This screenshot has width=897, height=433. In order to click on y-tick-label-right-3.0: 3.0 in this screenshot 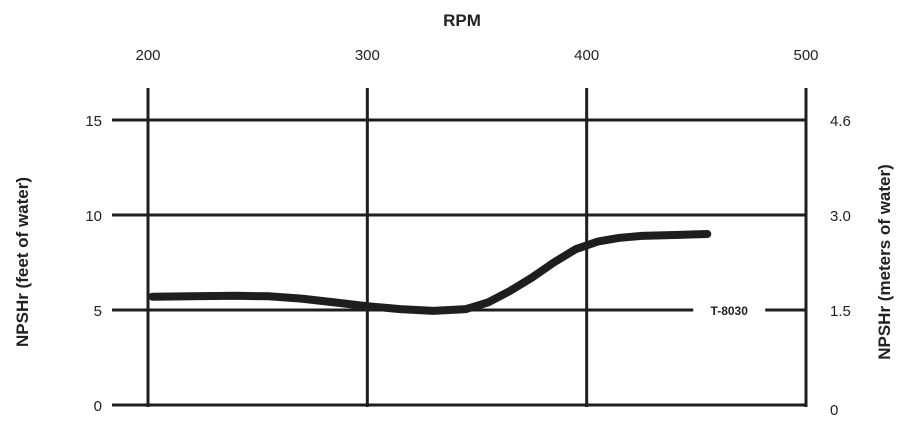, I will do `click(840, 216)`.